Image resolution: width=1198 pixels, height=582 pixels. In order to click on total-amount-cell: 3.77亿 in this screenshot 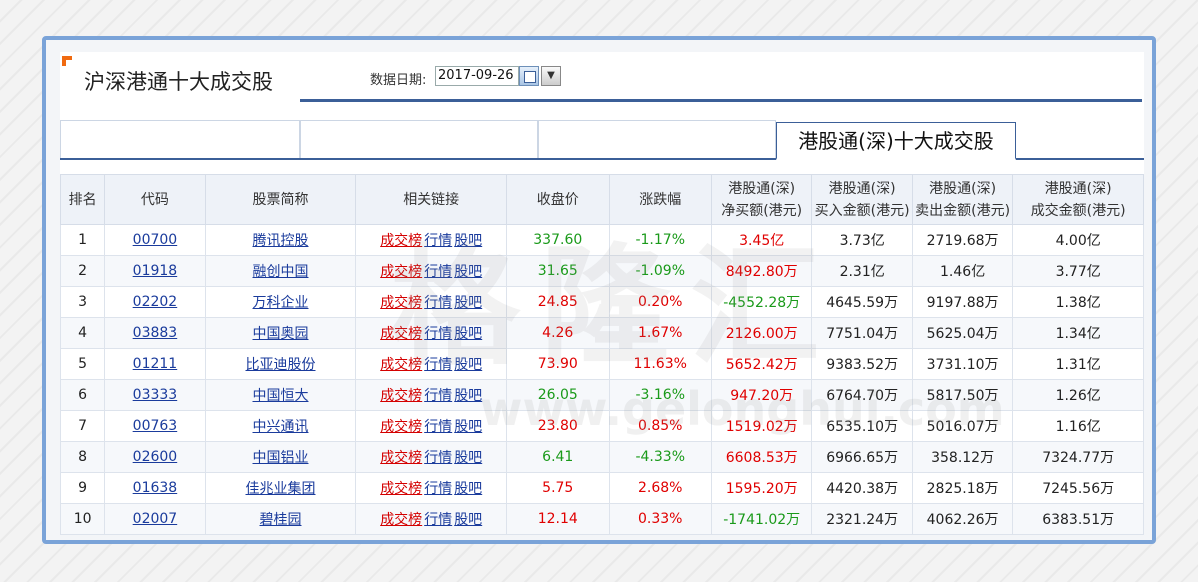, I will do `click(1078, 271)`.